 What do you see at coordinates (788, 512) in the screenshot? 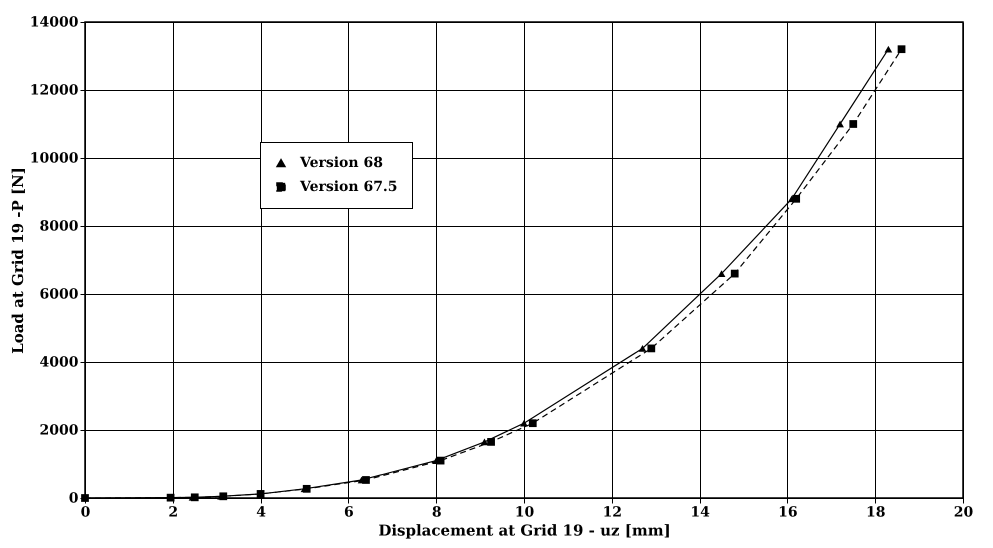
I see `x-tick-label: 16` at bounding box center [788, 512].